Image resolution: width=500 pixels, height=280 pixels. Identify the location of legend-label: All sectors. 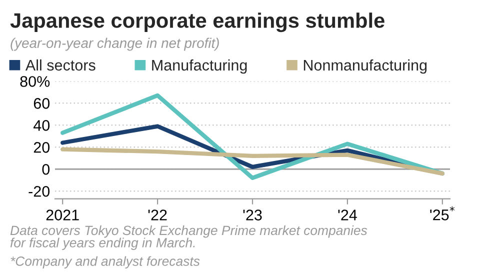
(60, 65).